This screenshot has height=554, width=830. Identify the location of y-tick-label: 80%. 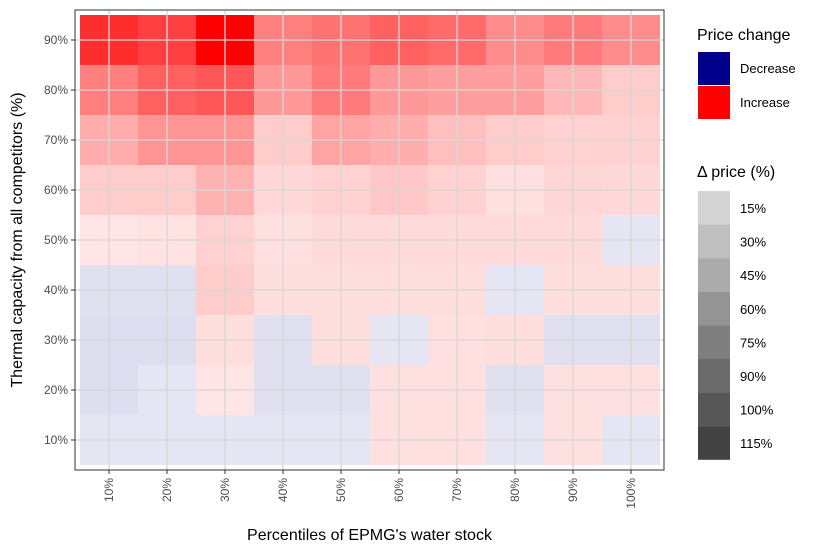
(56, 90).